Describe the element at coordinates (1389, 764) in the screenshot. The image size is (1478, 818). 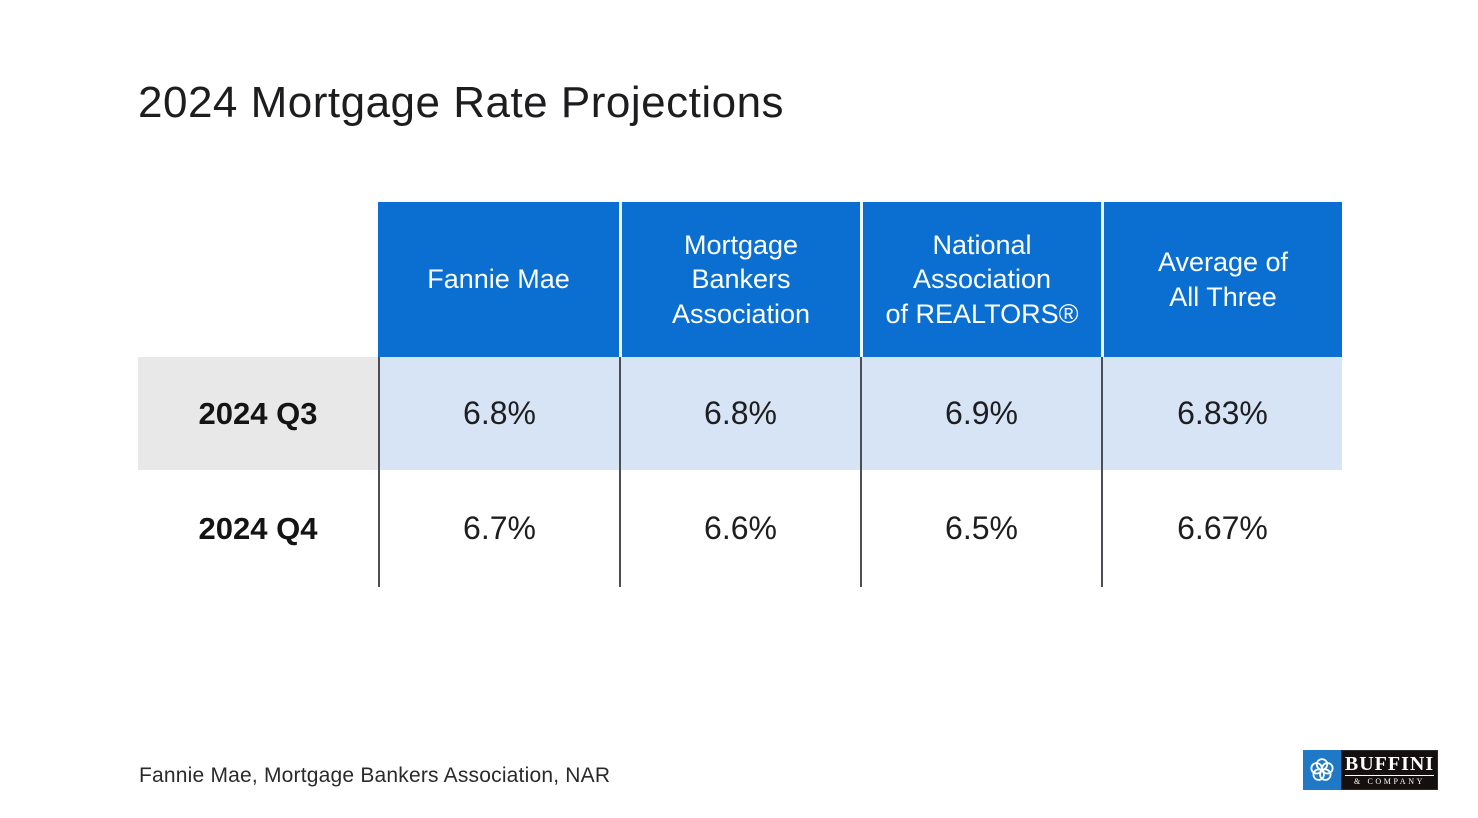
I see `logo-name-text: BUFFINI` at that location.